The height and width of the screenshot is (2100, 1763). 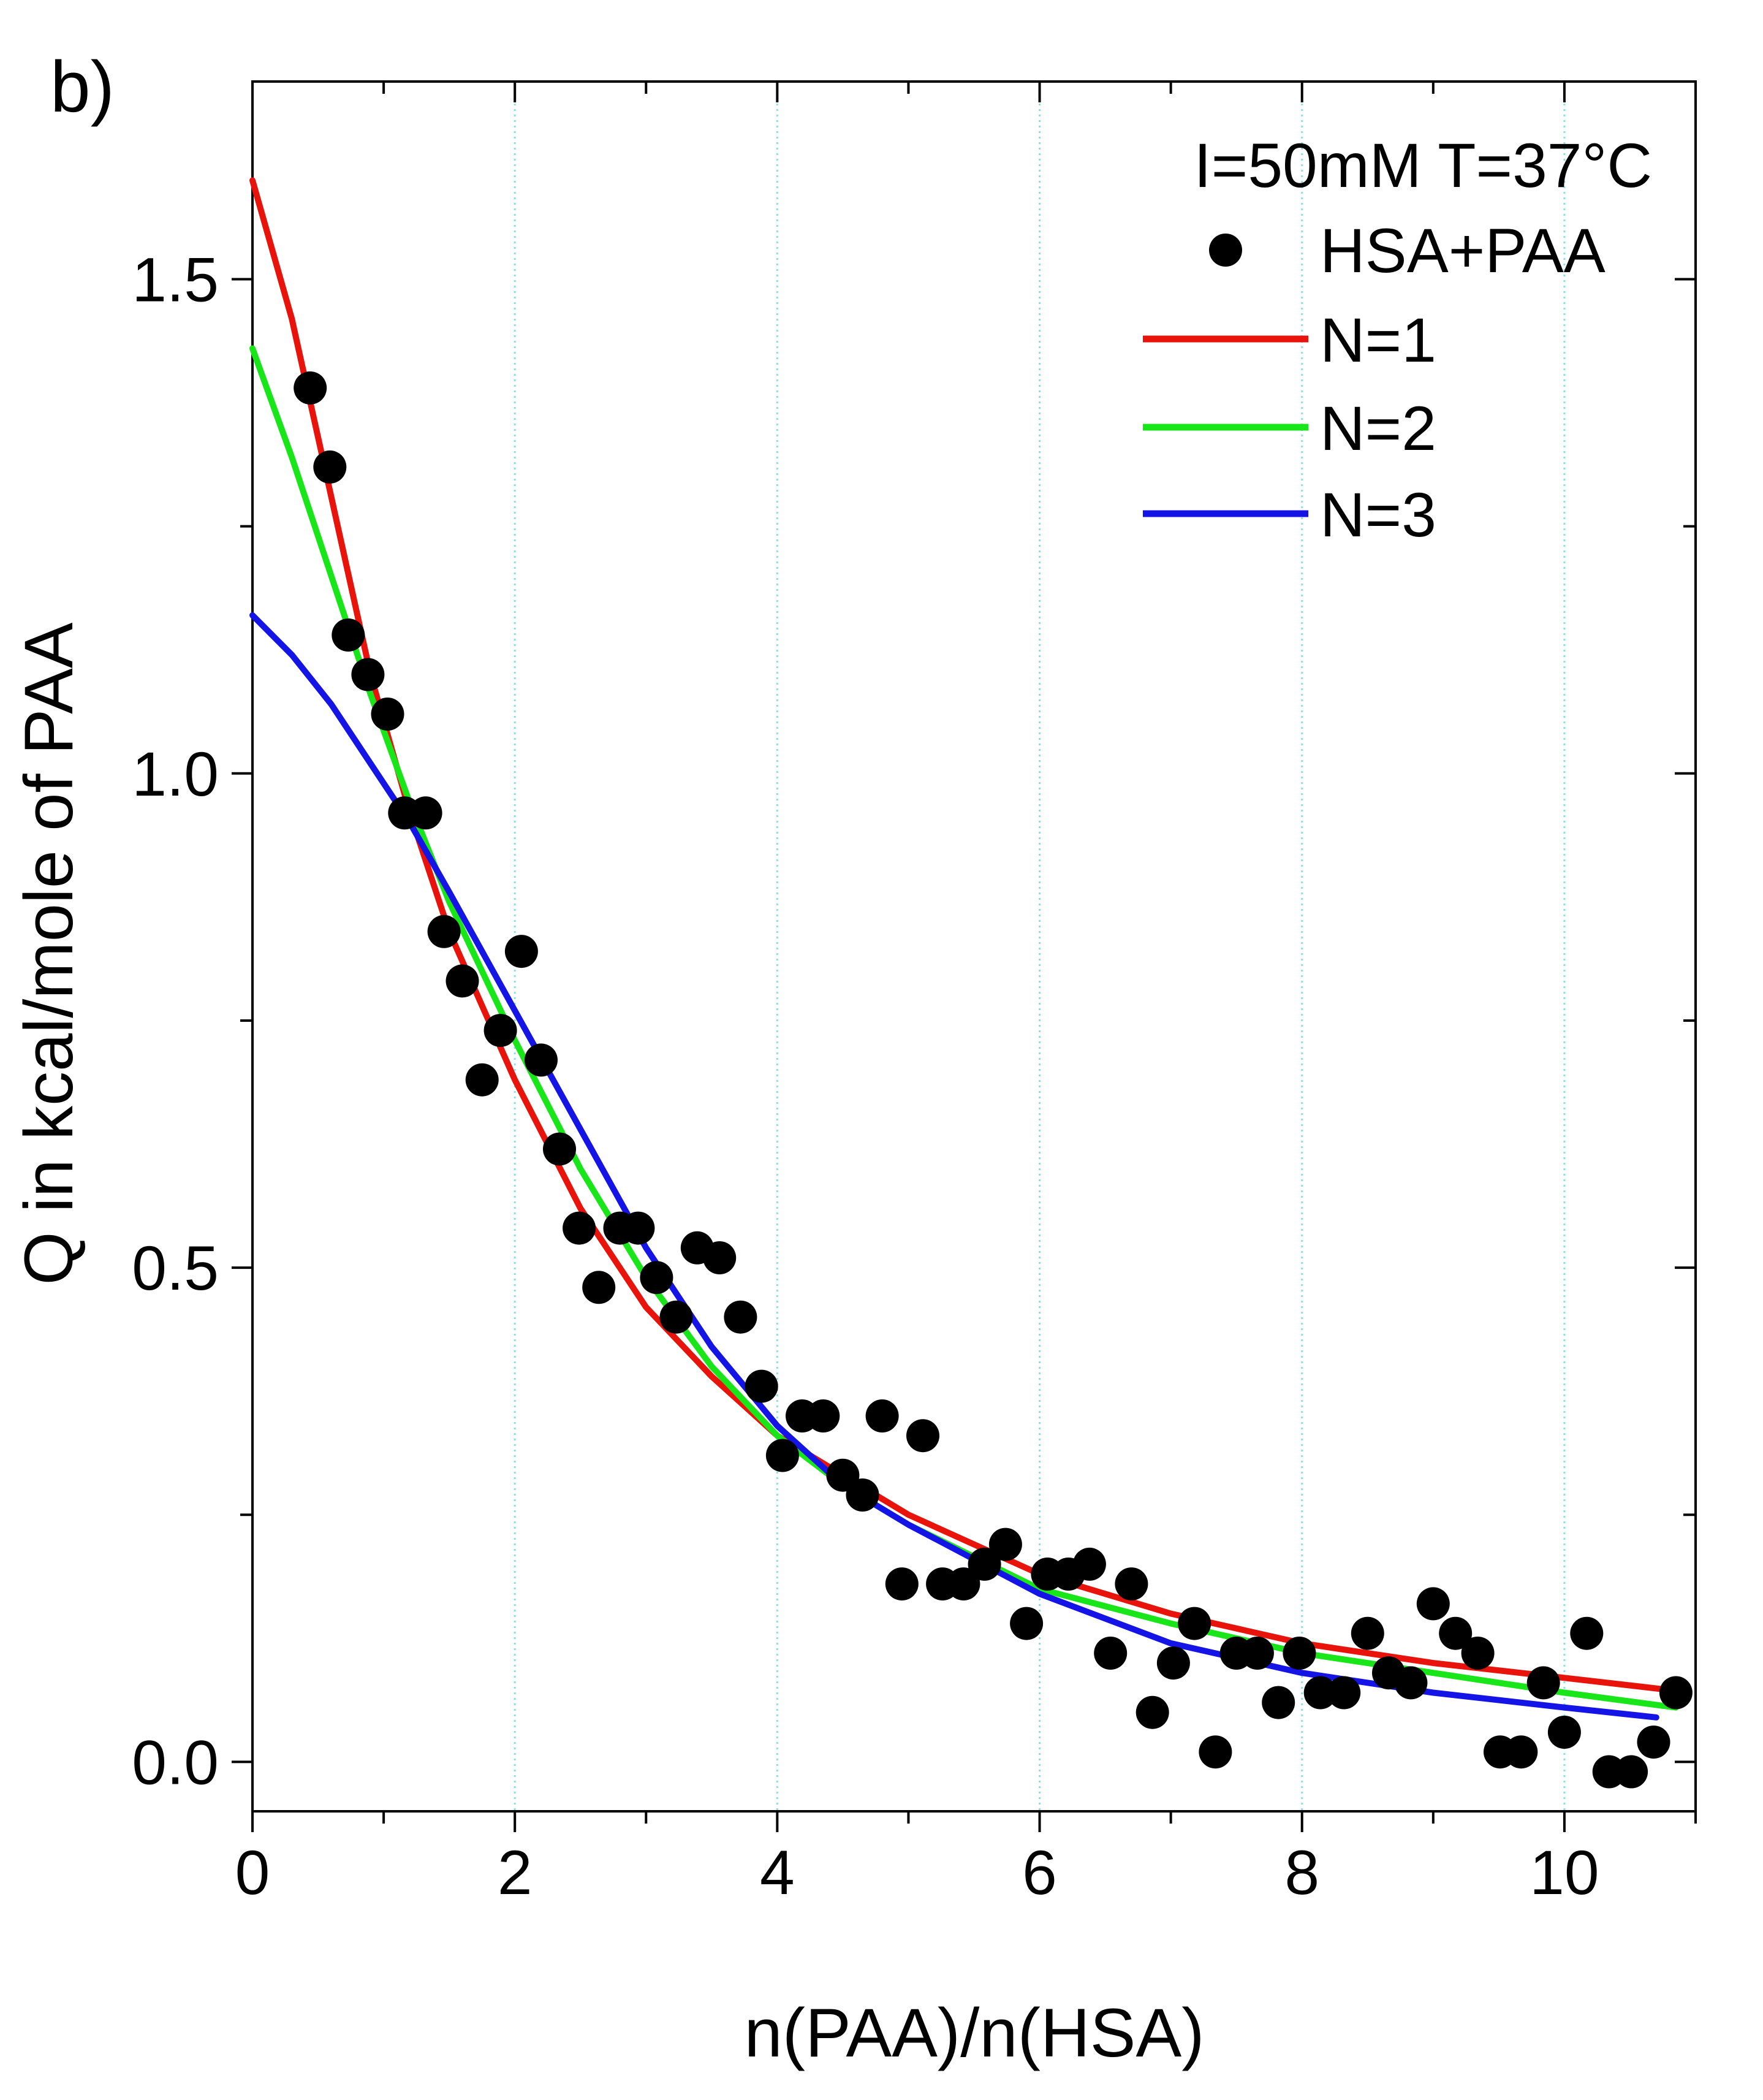 What do you see at coordinates (175, 1268) in the screenshot?
I see `y-tick-label: 0.5` at bounding box center [175, 1268].